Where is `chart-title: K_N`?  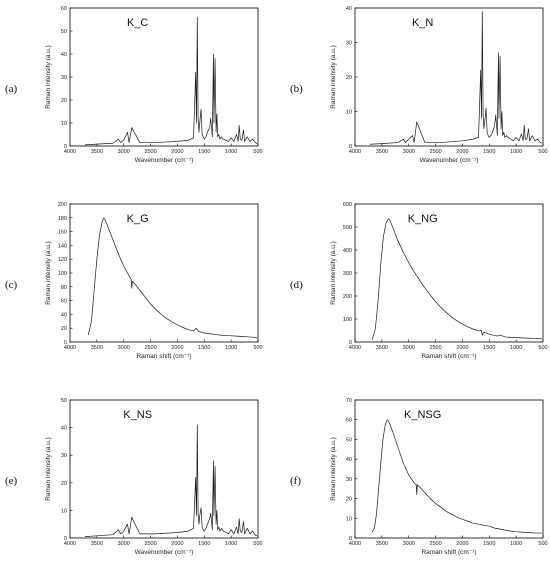
chart-title: K_N is located at coordinates (422, 23).